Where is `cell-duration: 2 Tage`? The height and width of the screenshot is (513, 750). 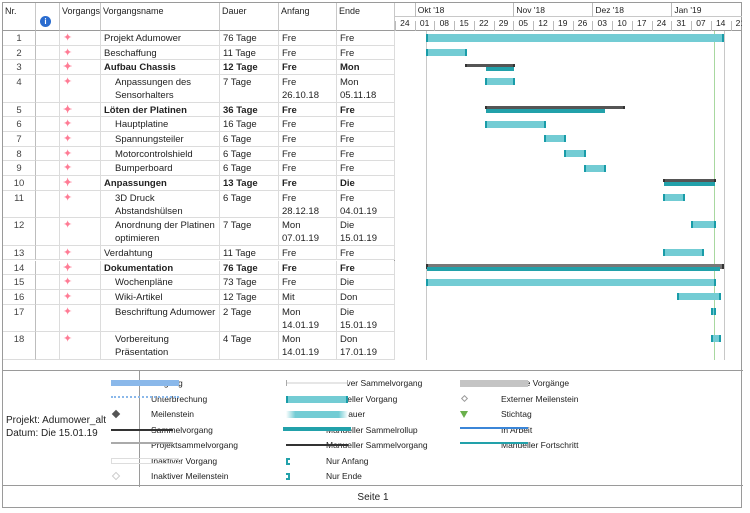 cell-duration: 2 Tage is located at coordinates (249, 318).